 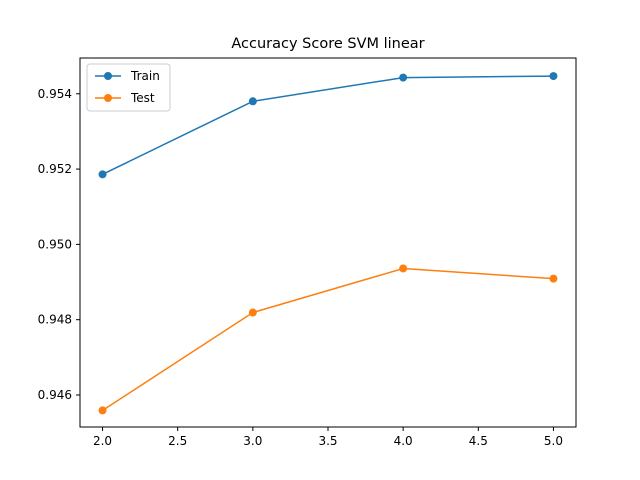 What do you see at coordinates (142, 98) in the screenshot?
I see `legend-label: Test` at bounding box center [142, 98].